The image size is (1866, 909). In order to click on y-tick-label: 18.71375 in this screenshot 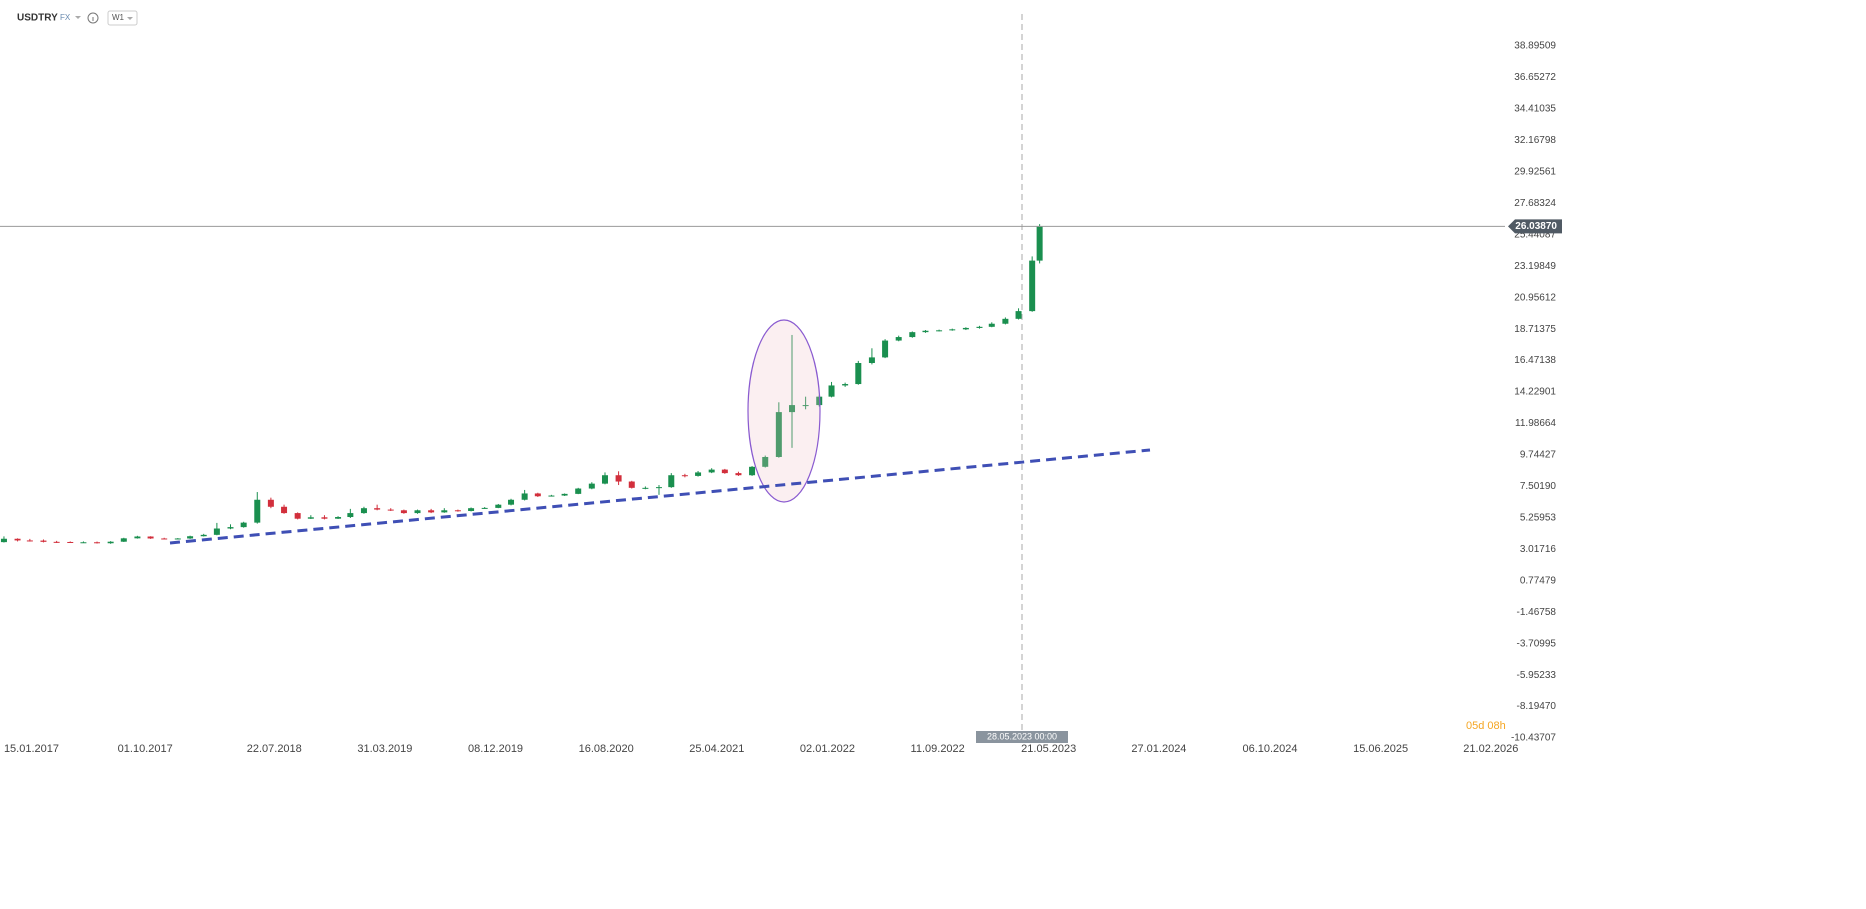, I will do `click(1535, 329)`.